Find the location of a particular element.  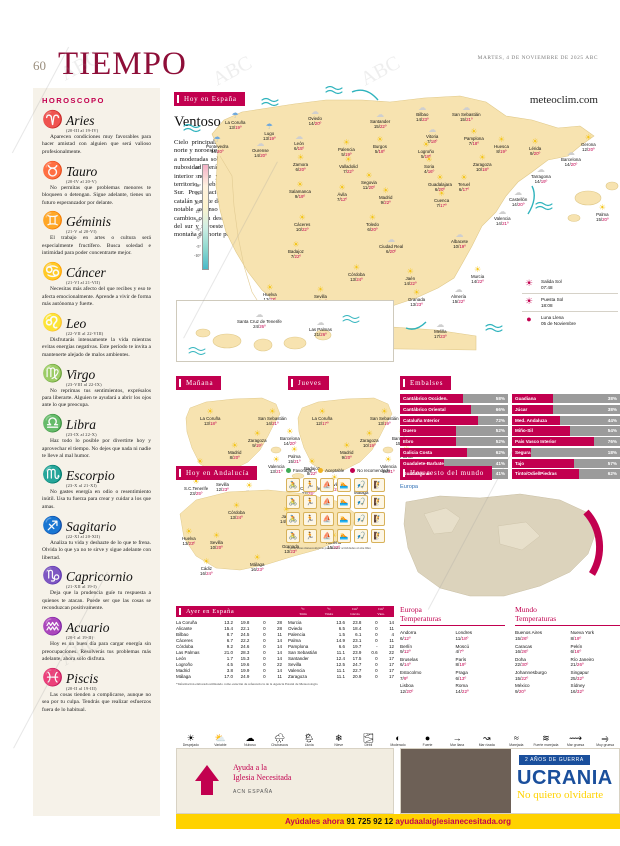

yesterday-column-header: l/m² Lluvia is located at coordinates (355, 611).